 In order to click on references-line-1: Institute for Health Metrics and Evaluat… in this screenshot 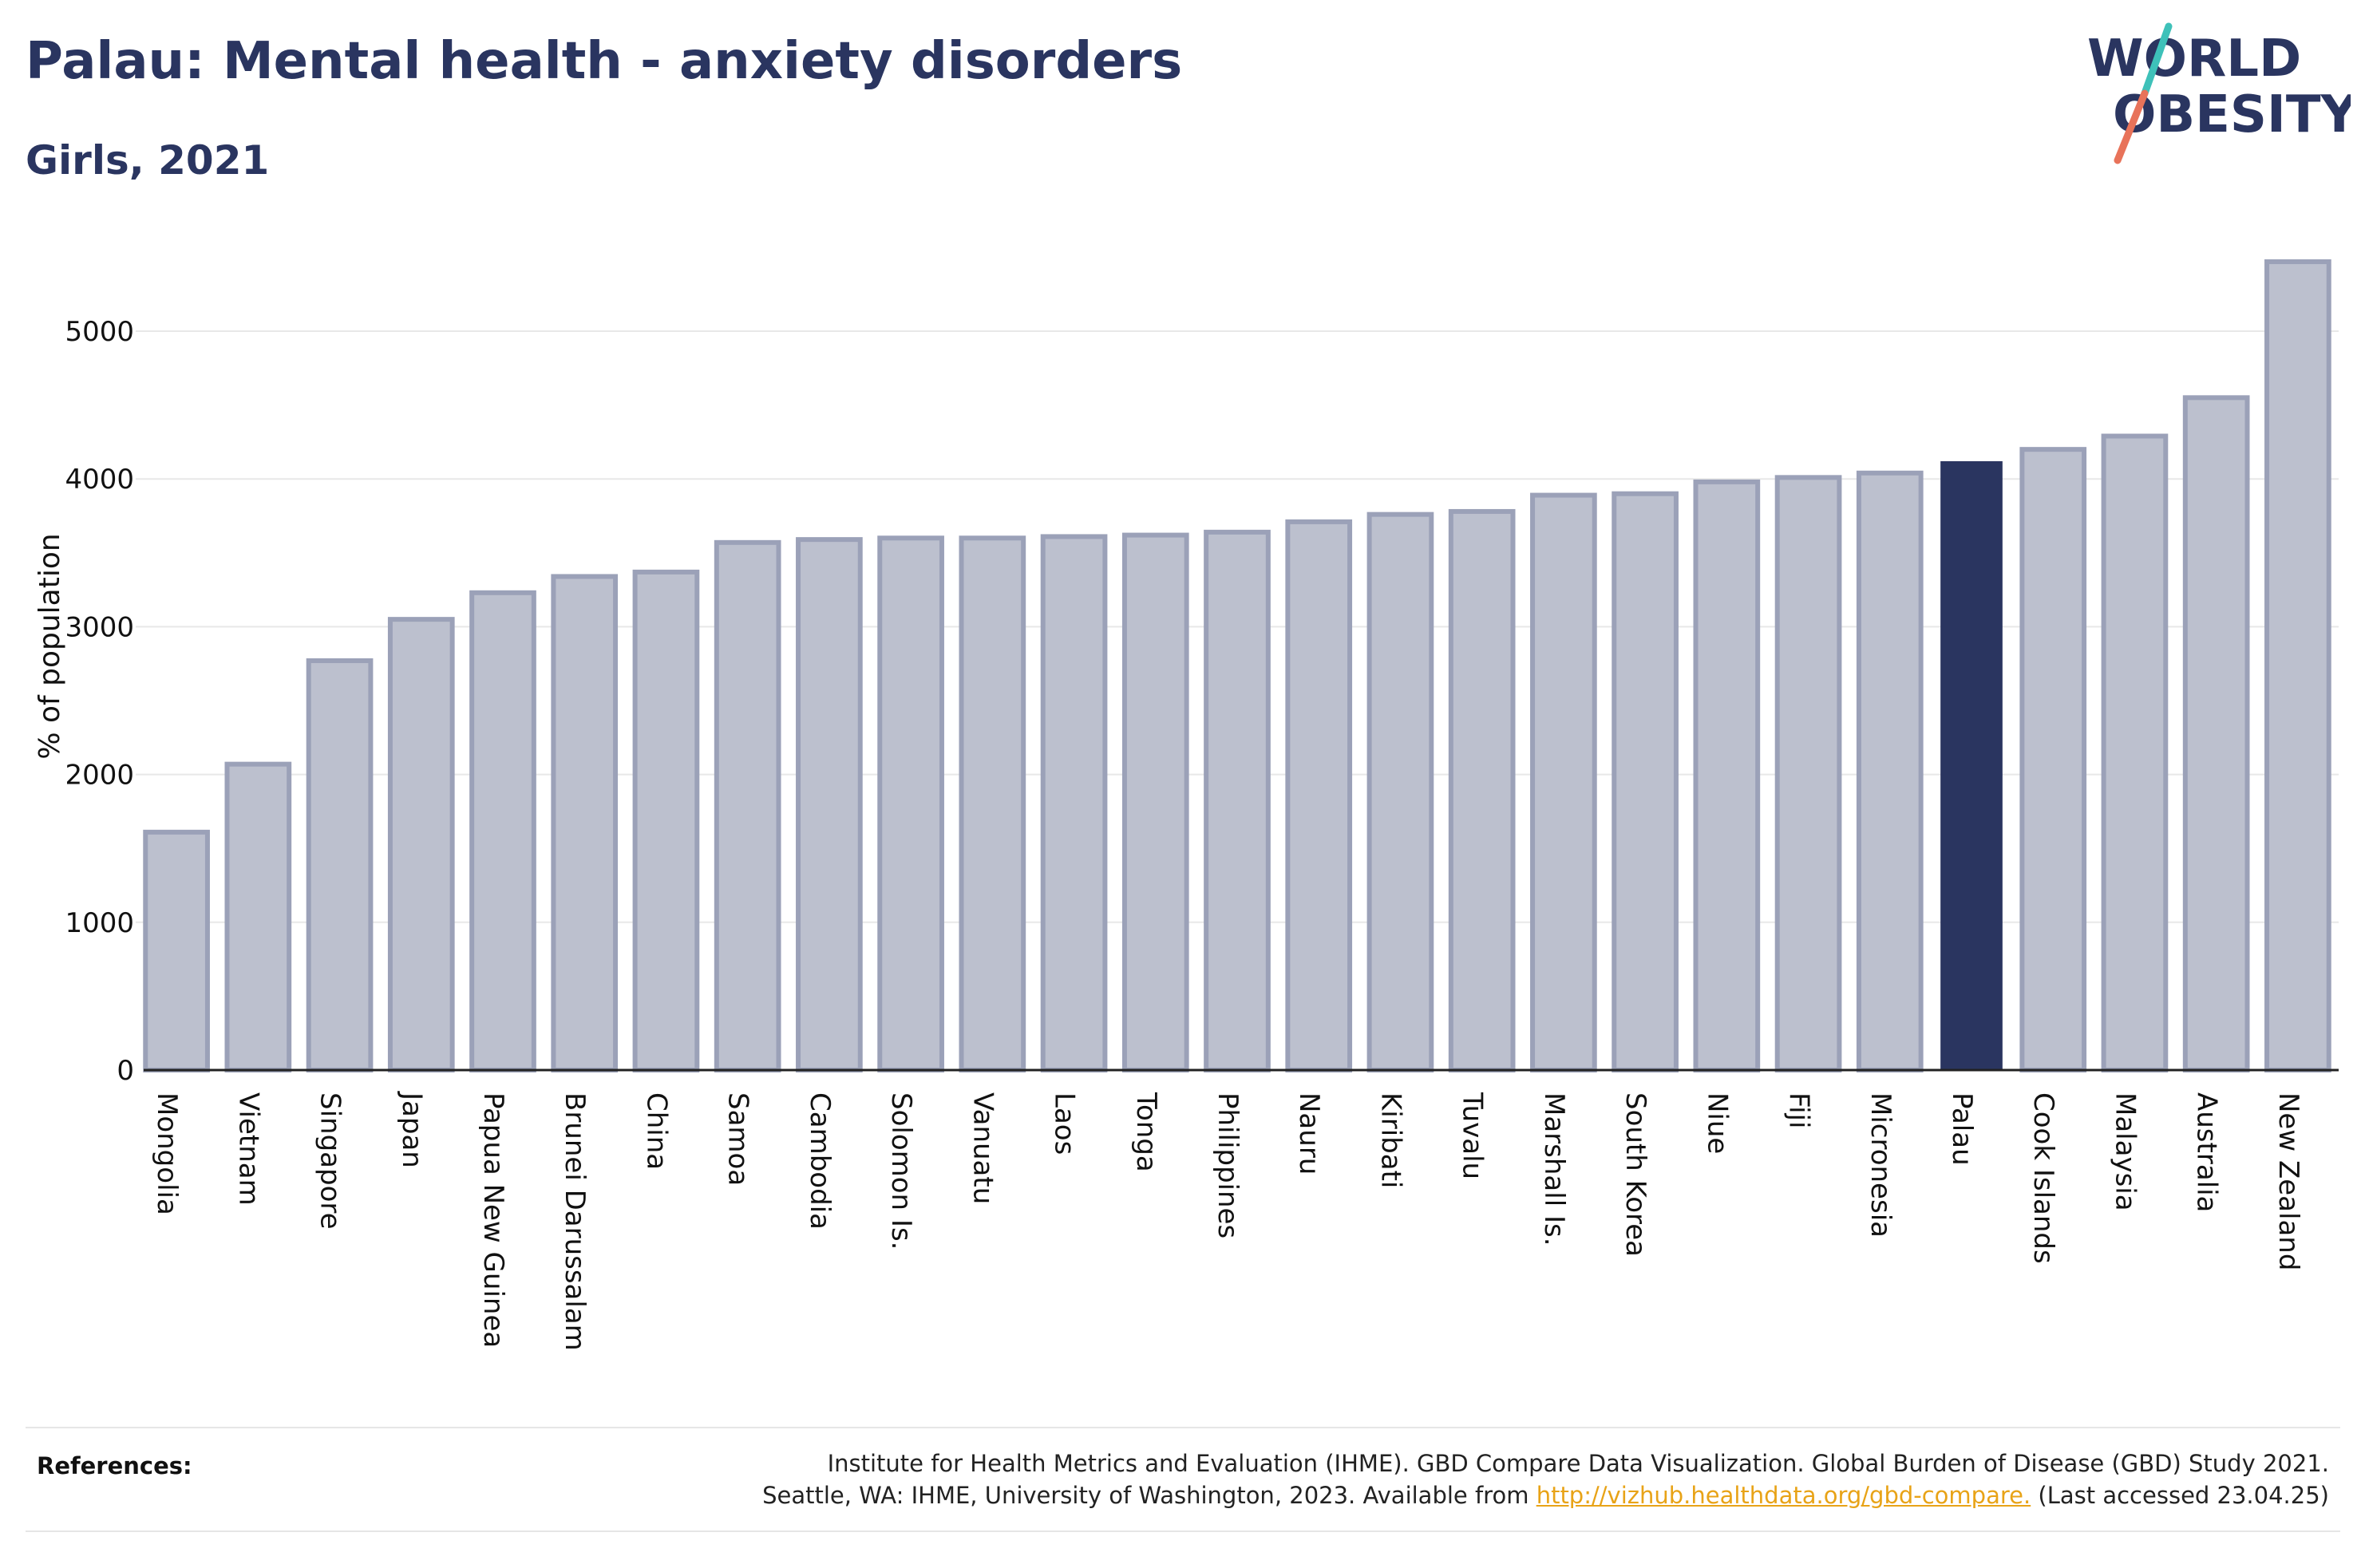, I will do `click(1578, 1463)`.